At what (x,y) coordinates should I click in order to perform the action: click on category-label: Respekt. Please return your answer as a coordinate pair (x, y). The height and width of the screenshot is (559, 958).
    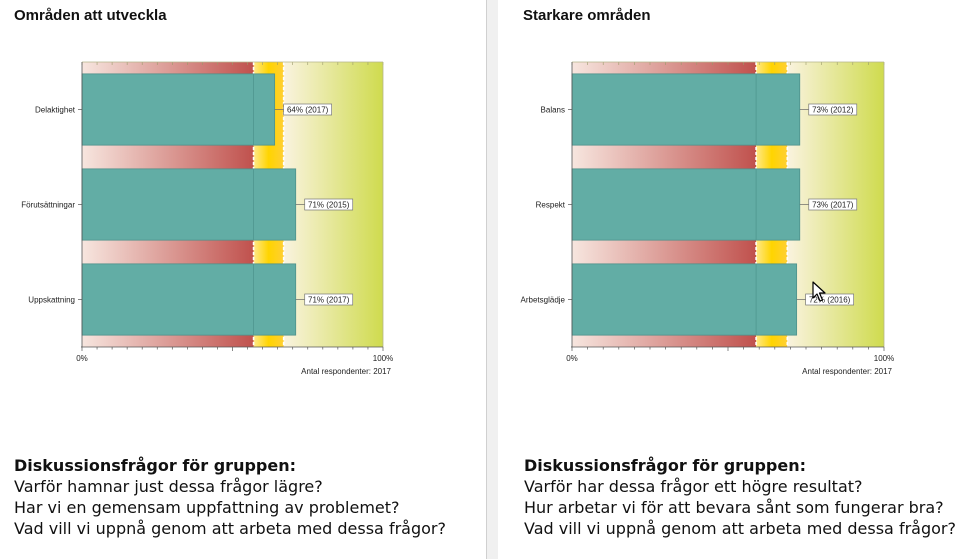
    Looking at the image, I should click on (551, 205).